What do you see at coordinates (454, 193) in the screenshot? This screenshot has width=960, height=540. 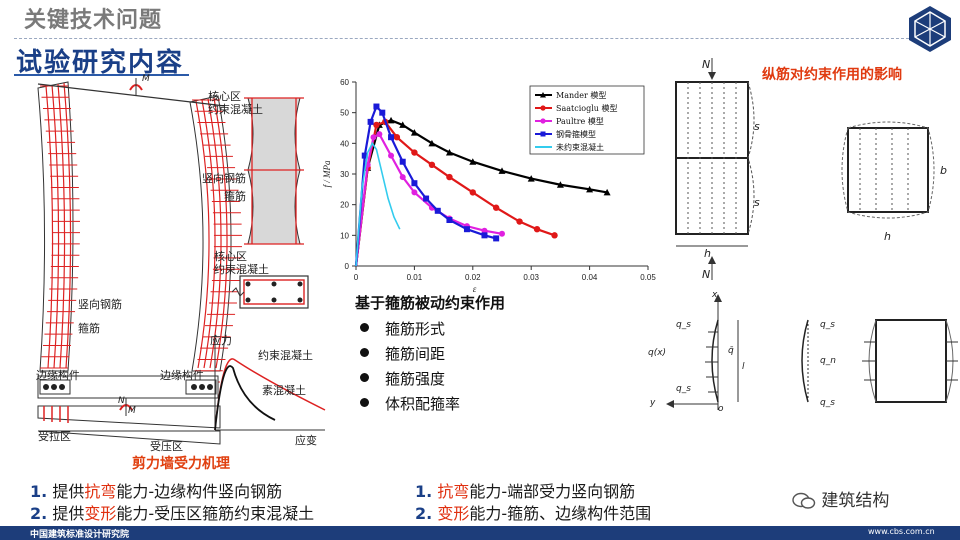 I see `series-line` at bounding box center [454, 193].